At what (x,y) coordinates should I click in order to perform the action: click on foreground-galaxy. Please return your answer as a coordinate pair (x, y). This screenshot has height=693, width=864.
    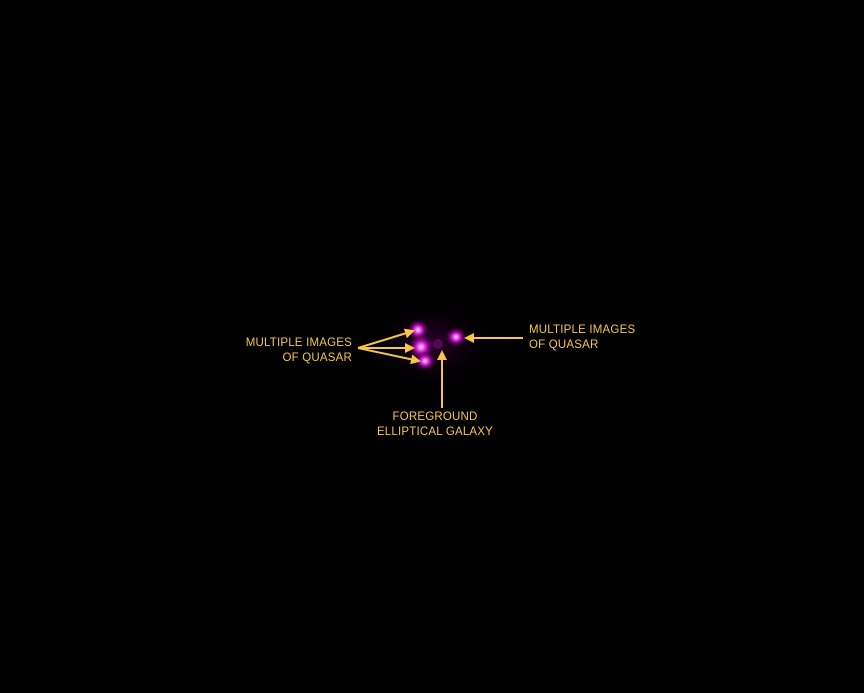
    Looking at the image, I should click on (438, 344).